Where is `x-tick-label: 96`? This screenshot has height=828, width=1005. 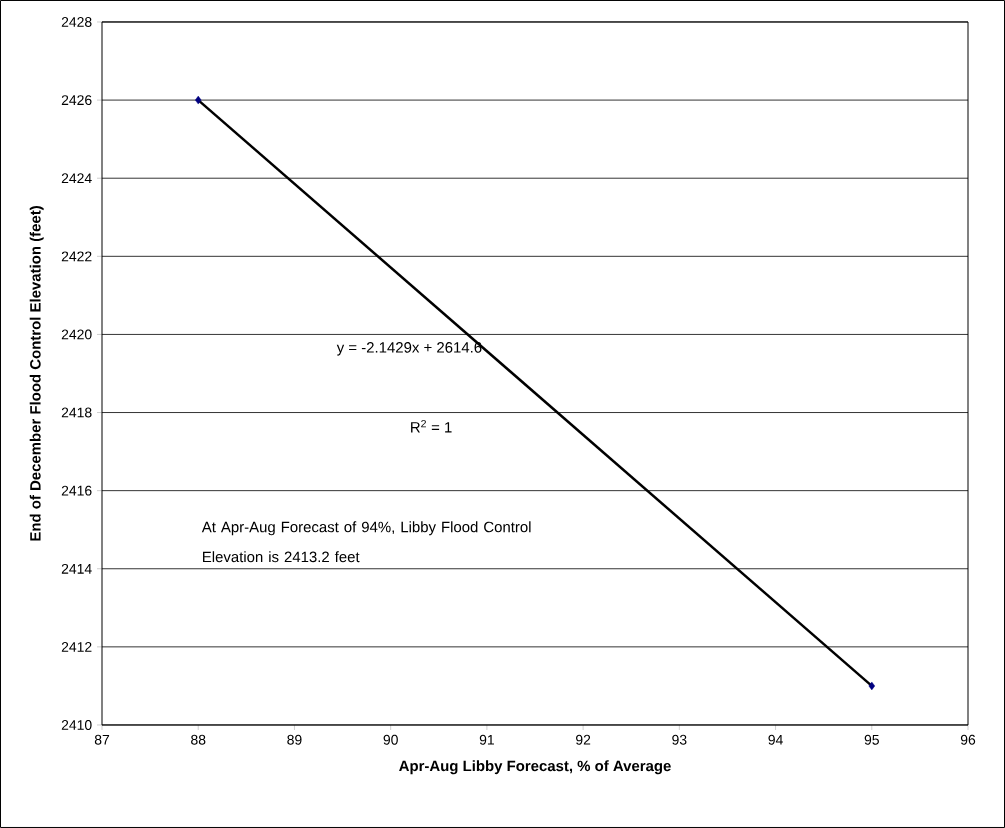
x-tick-label: 96 is located at coordinates (968, 739).